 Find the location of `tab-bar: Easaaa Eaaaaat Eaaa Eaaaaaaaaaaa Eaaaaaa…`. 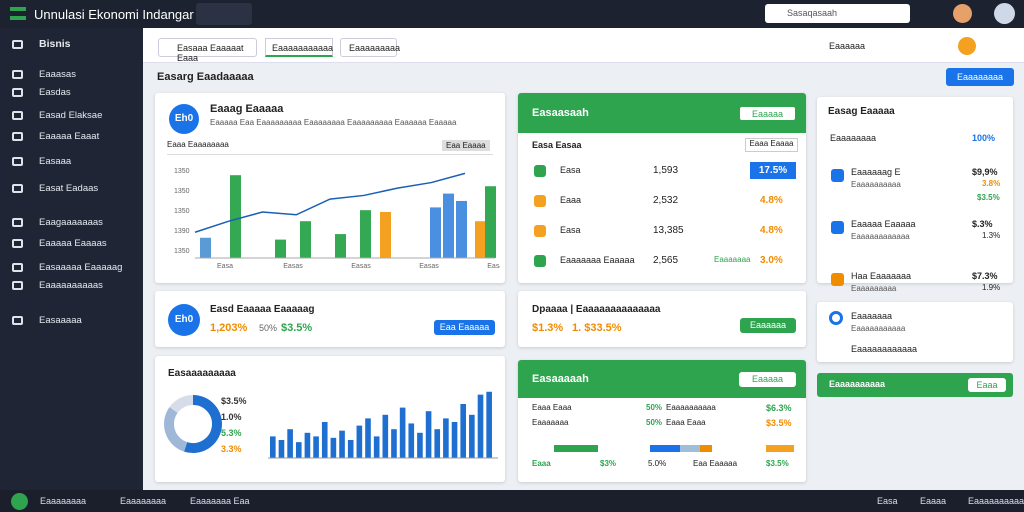

tab-bar: Easaaa Eaaaaat Eaaa Eaaaaaaaaaaa Eaaaaaa… is located at coordinates (583, 45).